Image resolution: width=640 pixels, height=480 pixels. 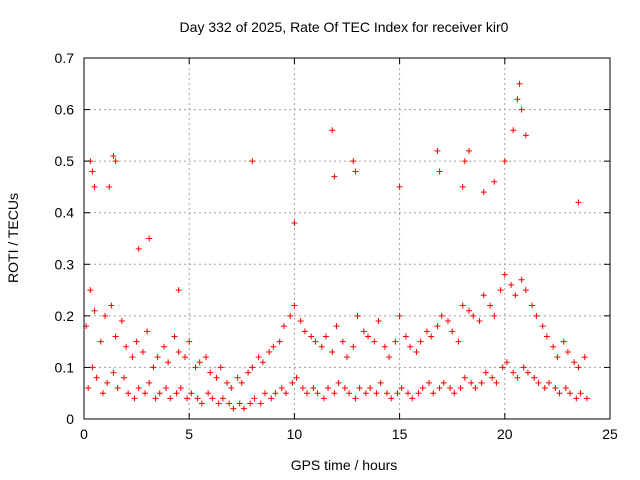 I want to click on x-tick-label: 0, so click(x=84, y=434).